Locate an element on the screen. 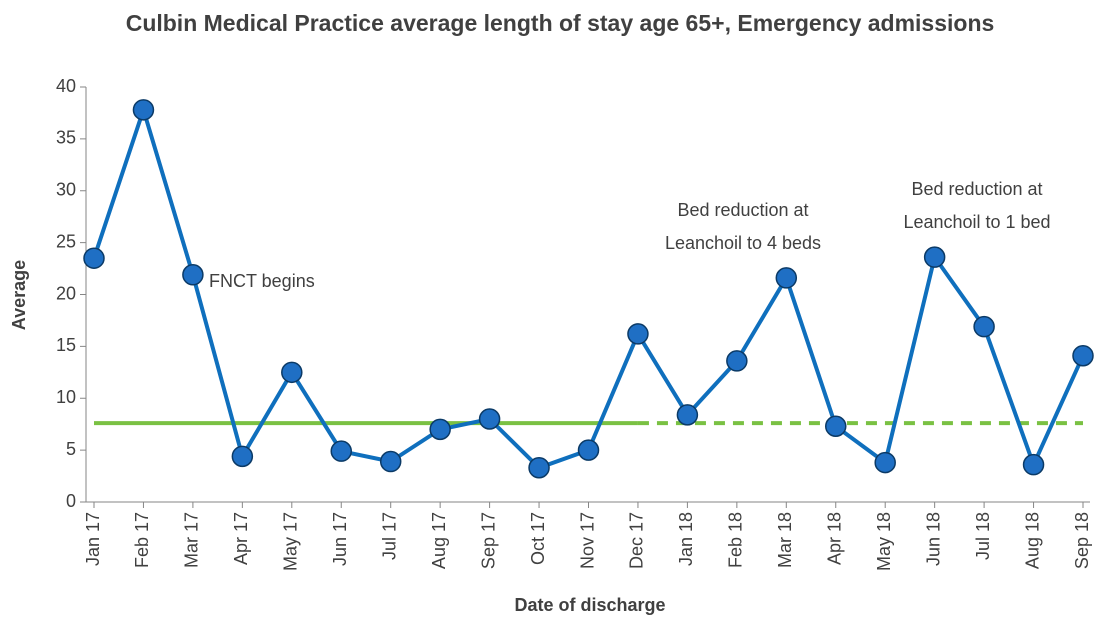  y-tick-label: 25 is located at coordinates (66, 241).